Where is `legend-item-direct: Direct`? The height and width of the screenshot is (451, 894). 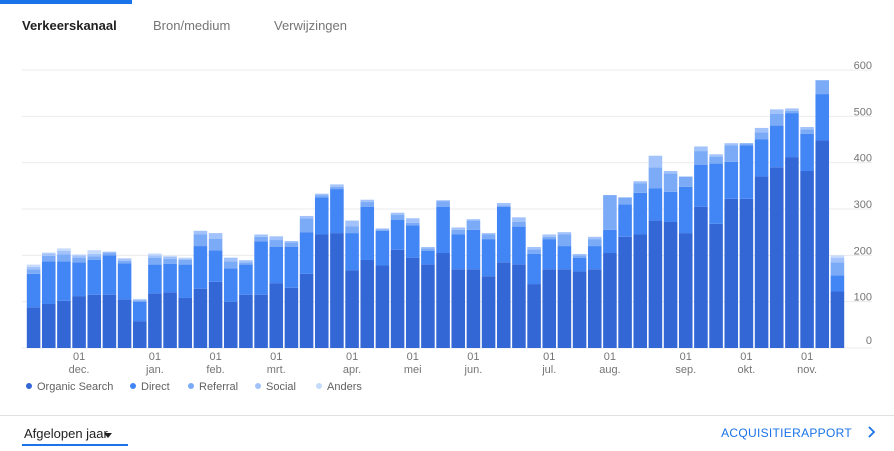 legend-item-direct: Direct is located at coordinates (150, 387).